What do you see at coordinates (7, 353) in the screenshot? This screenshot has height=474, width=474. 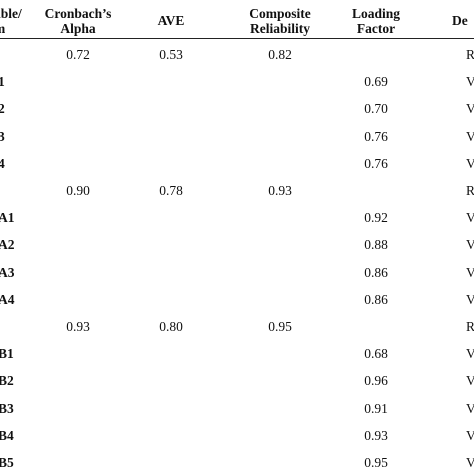 I see `cell-item: B1` at bounding box center [7, 353].